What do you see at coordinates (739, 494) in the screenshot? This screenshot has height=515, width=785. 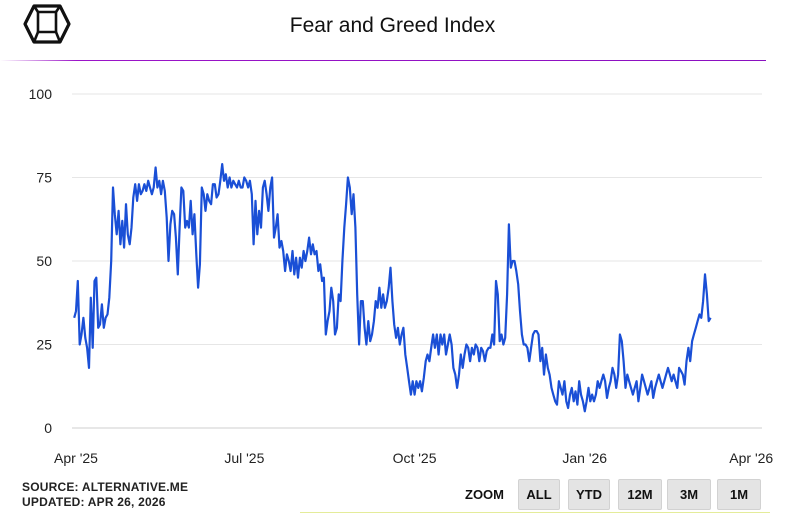 I see `zoom-1m-button: 1M` at bounding box center [739, 494].